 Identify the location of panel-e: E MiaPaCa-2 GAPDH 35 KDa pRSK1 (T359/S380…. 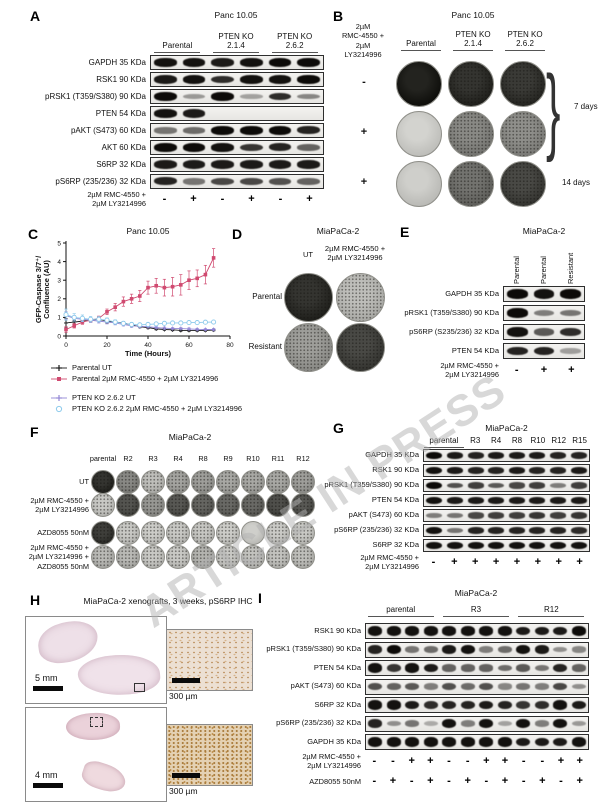
(502, 314).